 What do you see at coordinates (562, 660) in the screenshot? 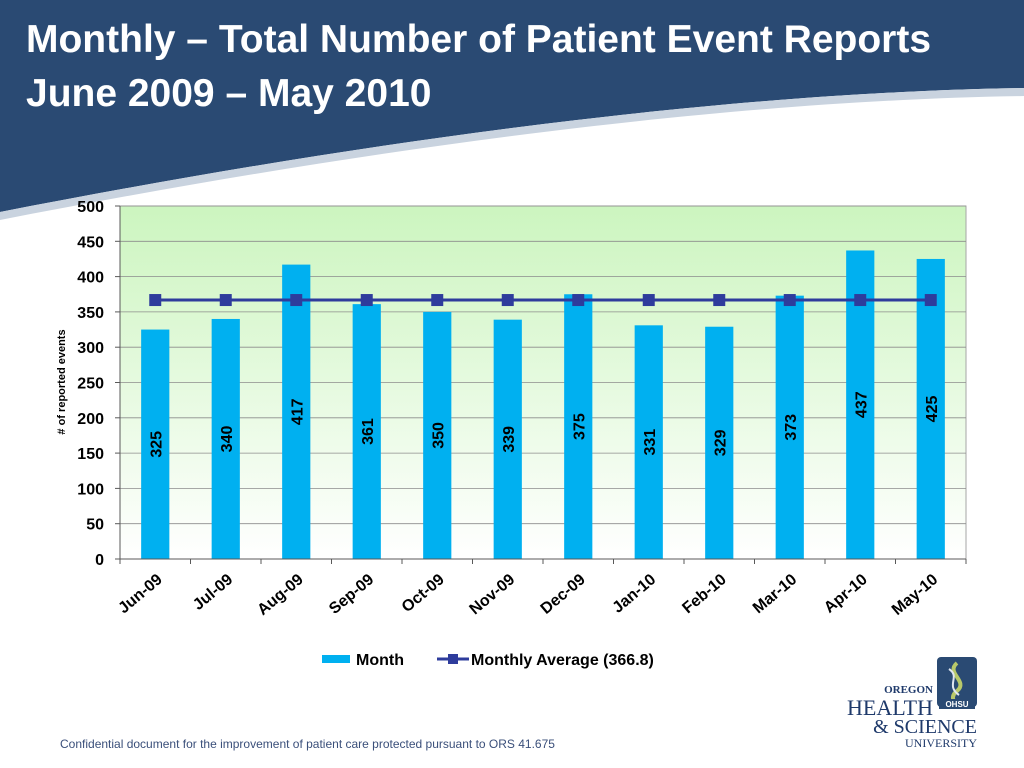
I see `legend-label-average: Monthly Average (366.8)` at bounding box center [562, 660].